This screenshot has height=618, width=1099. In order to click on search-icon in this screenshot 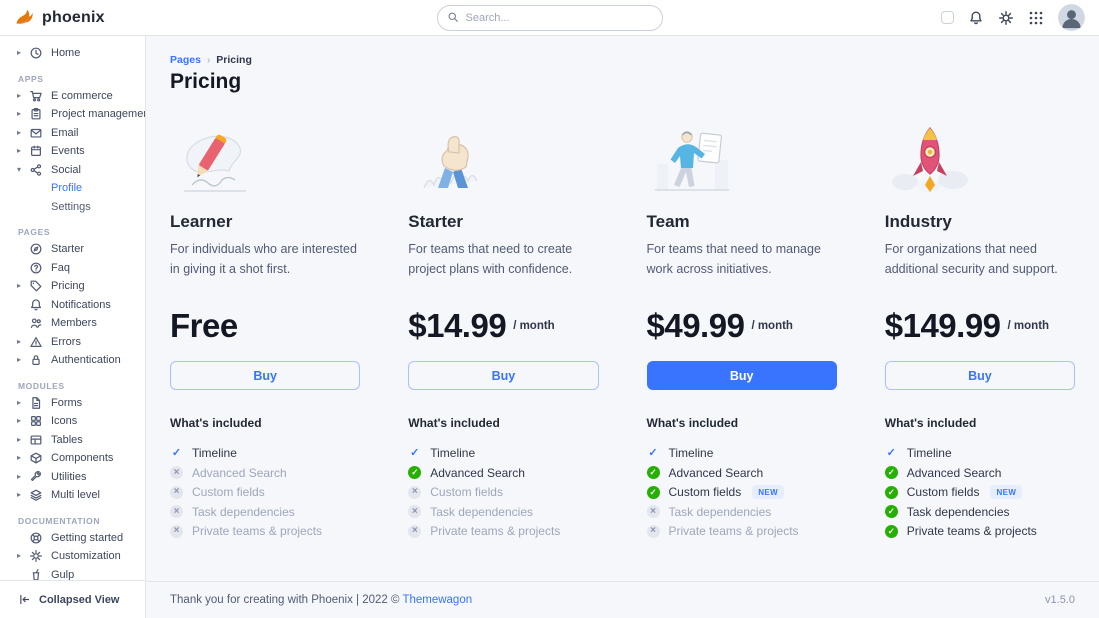, I will do `click(453, 17)`.